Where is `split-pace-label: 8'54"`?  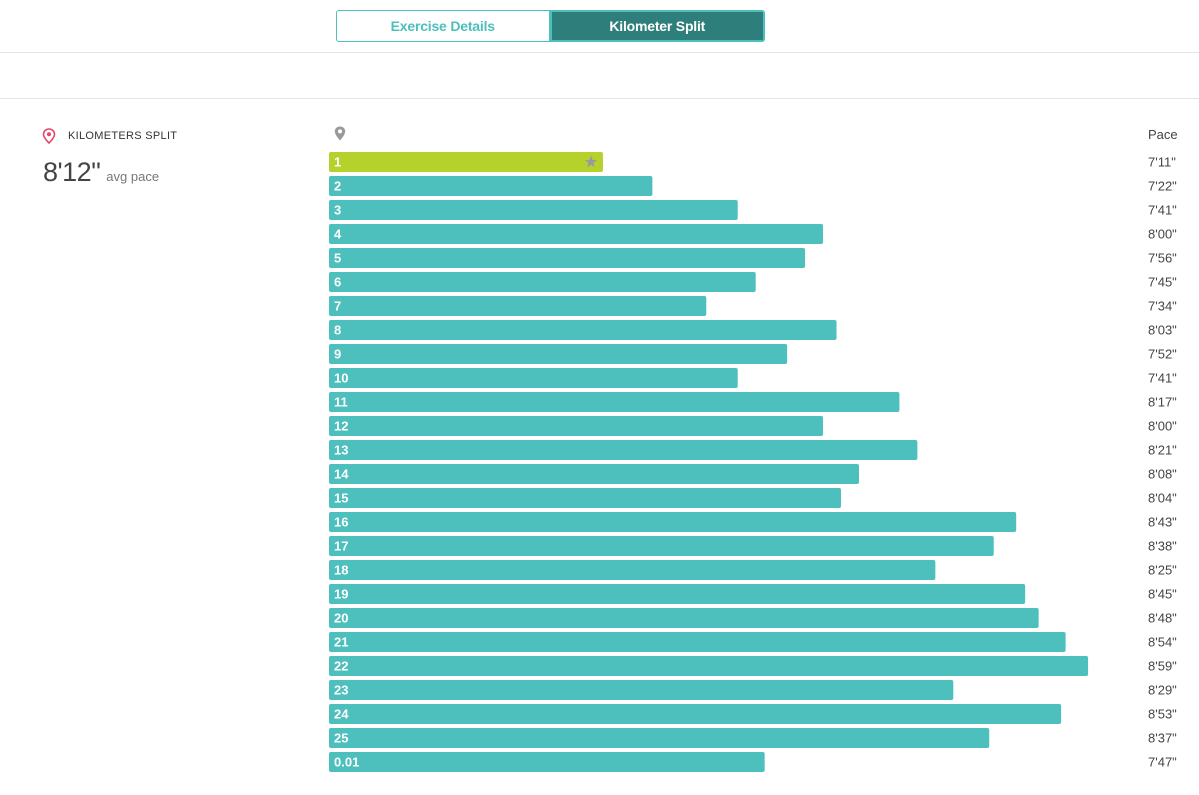 split-pace-label: 8'54" is located at coordinates (1162, 642).